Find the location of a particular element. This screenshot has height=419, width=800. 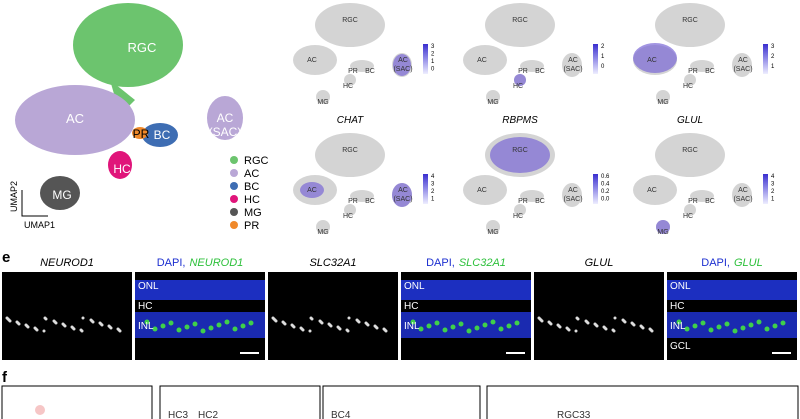

feature-plot: RGC AC PR BC AC (SAC) HC MG 4 32 1 is located at coordinates (704, 184).